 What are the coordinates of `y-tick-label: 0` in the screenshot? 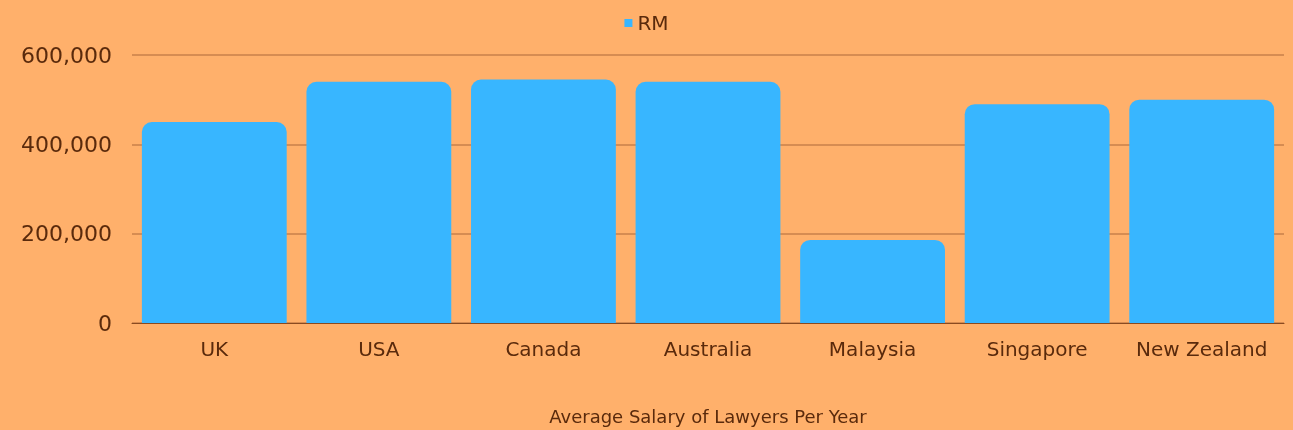 It's located at (105, 323).